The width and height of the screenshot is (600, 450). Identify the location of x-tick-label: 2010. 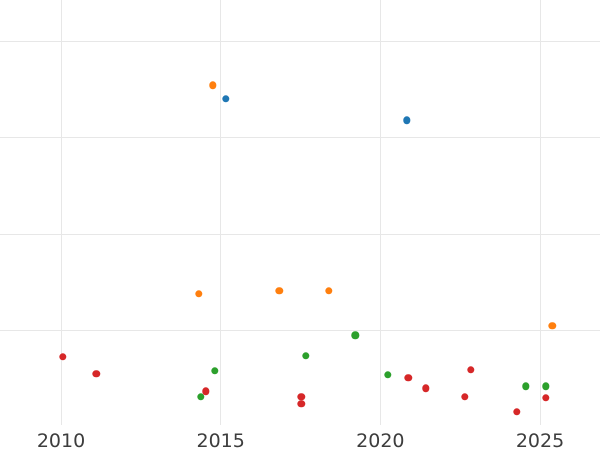
(61, 440).